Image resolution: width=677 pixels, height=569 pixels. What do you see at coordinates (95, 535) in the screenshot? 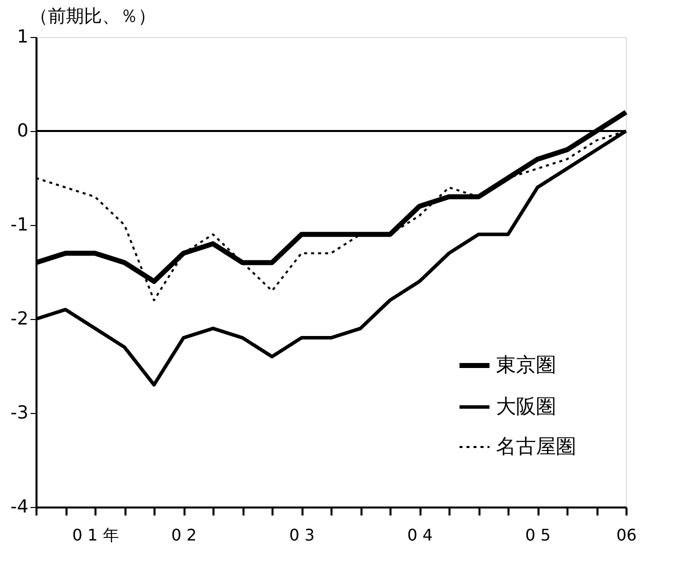
I see `x-tick-label: 0 1 年` at bounding box center [95, 535].